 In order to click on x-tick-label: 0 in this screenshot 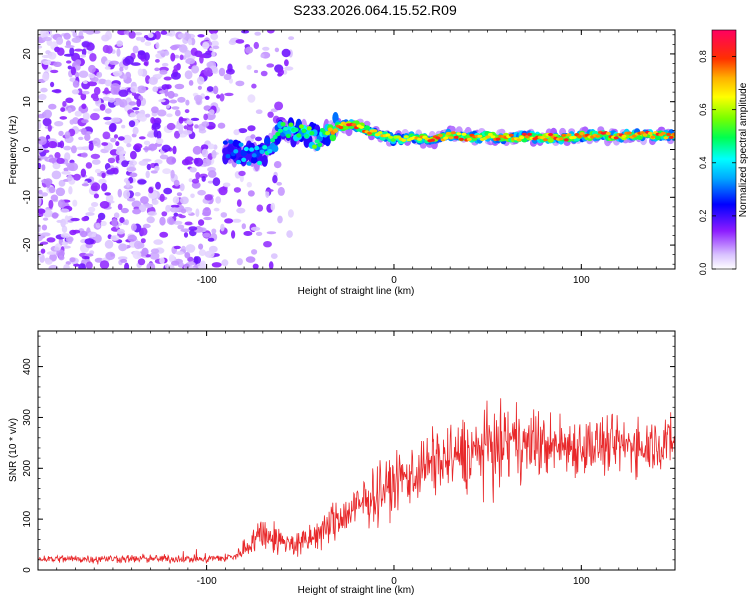, I will do `click(394, 581)`.